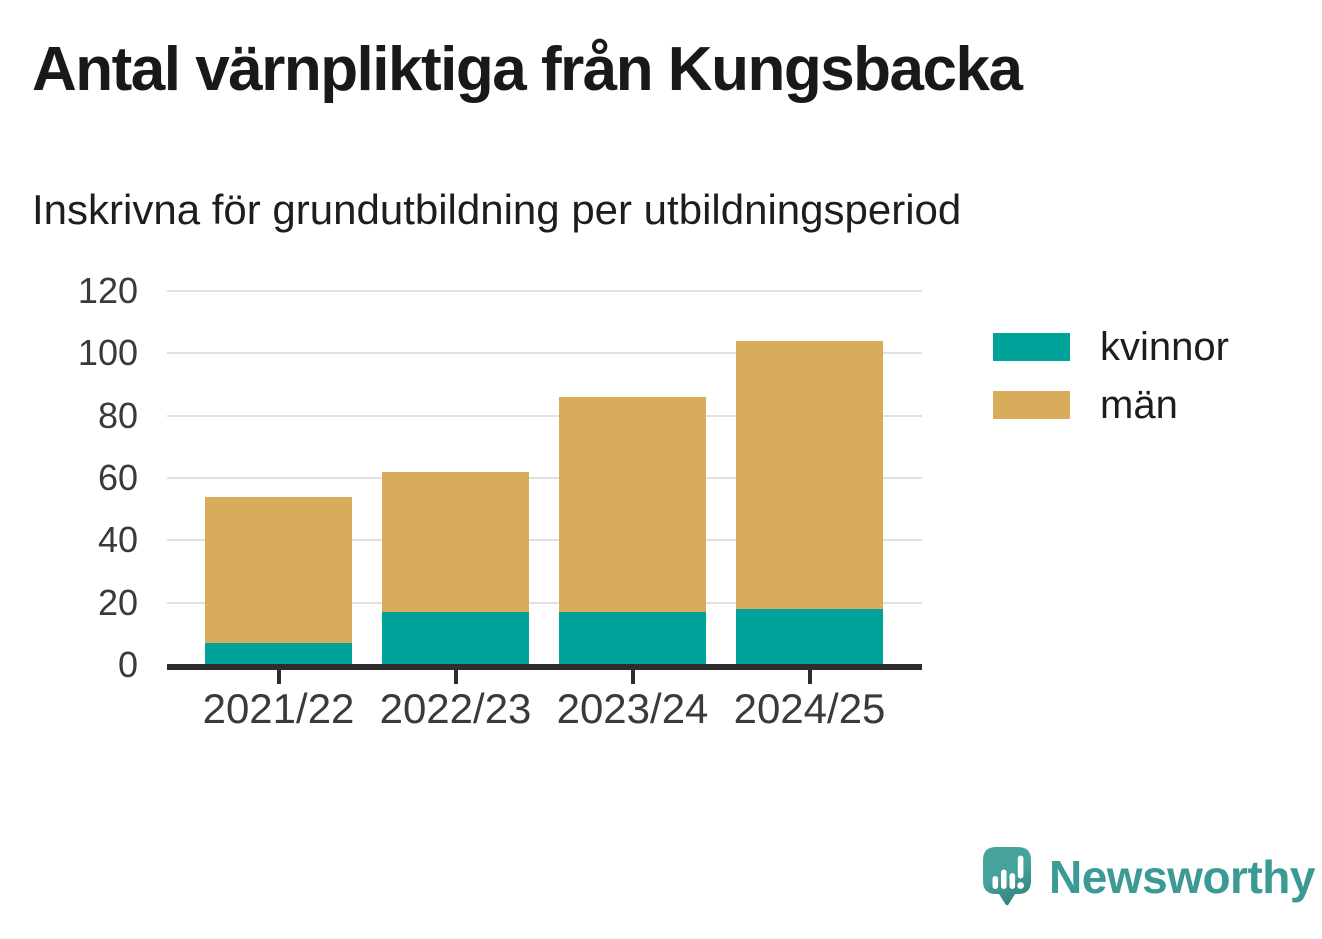 The height and width of the screenshot is (939, 1322). What do you see at coordinates (107, 353) in the screenshot?
I see `y-axis-label-100: 100` at bounding box center [107, 353].